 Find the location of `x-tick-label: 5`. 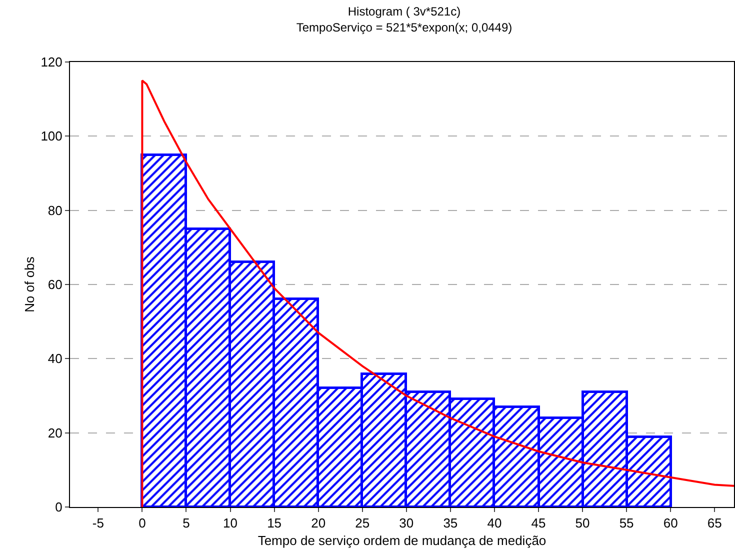

x-tick-label: 5 is located at coordinates (186, 523).